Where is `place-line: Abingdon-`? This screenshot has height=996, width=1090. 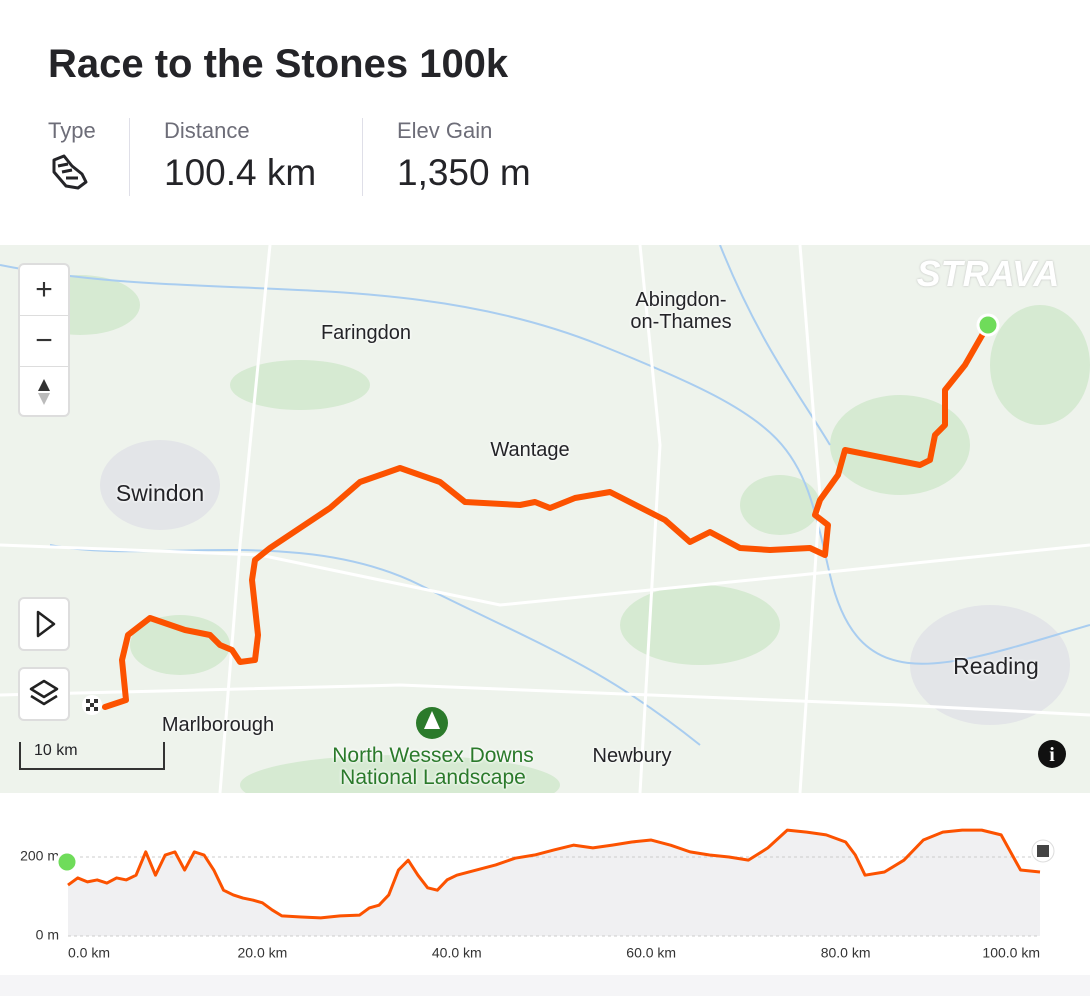 place-line: Abingdon- is located at coordinates (681, 300).